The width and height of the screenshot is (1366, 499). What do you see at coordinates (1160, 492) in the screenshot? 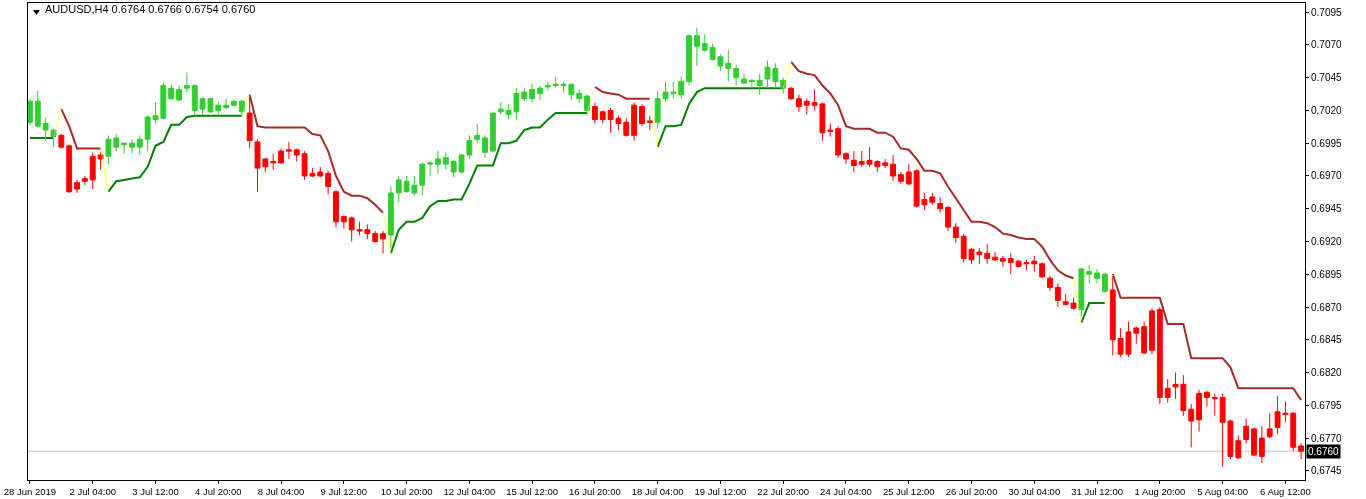
I see `x-tick-label: 1 Aug 20:00` at bounding box center [1160, 492].